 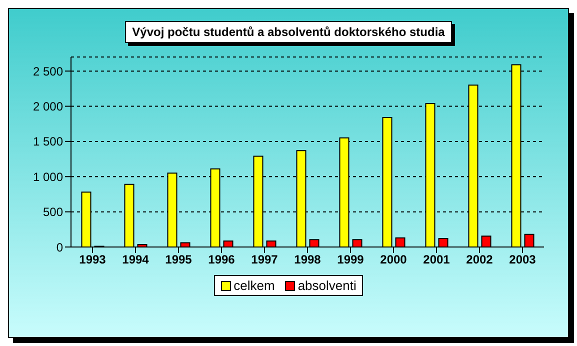 What do you see at coordinates (288, 32) in the screenshot?
I see `chart-title: Vývoj počtu studentů a absolventů doktorského studia` at bounding box center [288, 32].